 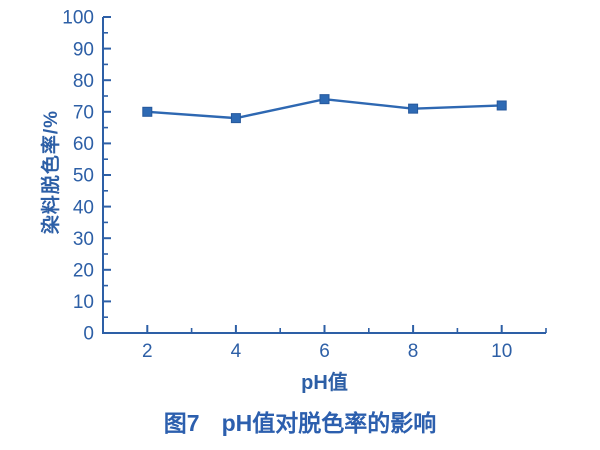 What do you see at coordinates (329, 423) in the screenshot?
I see `figure-caption-text: pH值对脱色率的影响` at bounding box center [329, 423].